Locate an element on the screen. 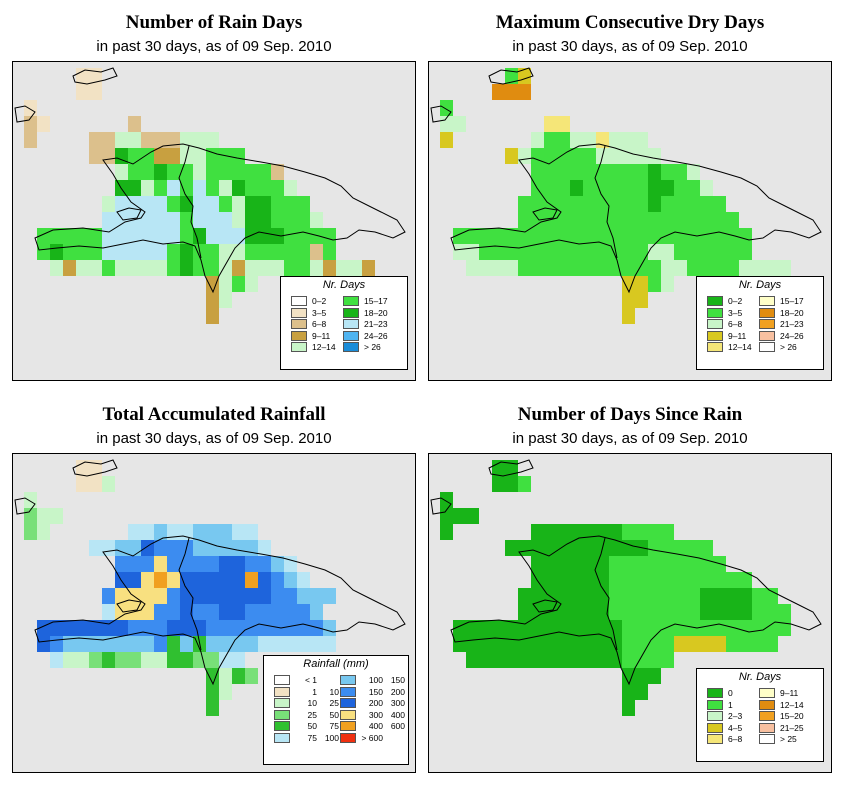 Image resolution: width=853 pixels, height=793 pixels. panel-title: Number of Rain Days is located at coordinates (214, 22).